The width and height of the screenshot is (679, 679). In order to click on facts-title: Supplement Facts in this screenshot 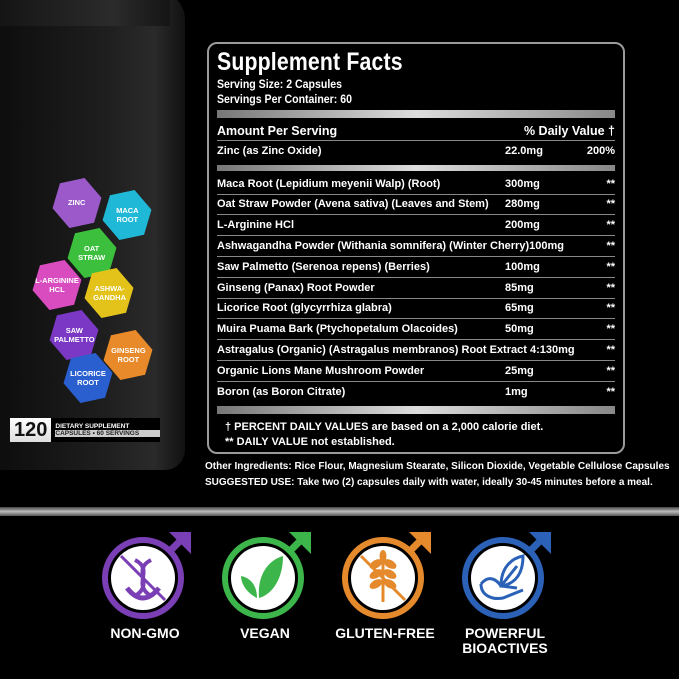, I will do `click(310, 62)`.